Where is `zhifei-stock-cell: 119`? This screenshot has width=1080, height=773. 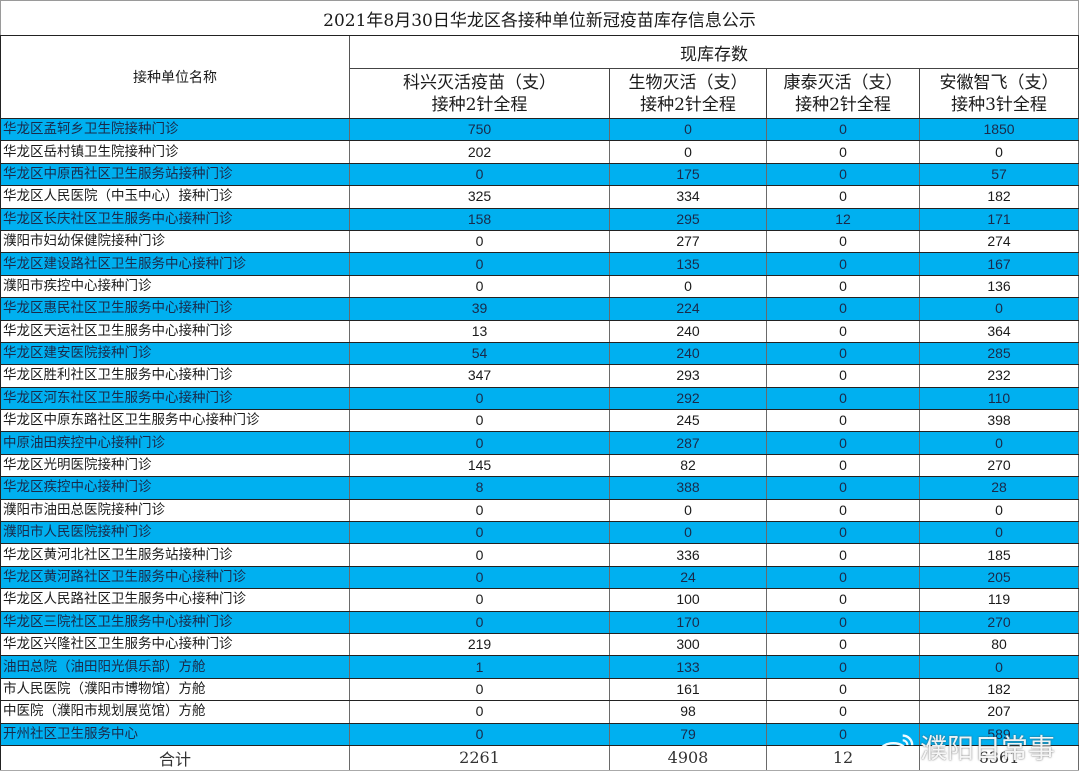 zhifei-stock-cell: 119 is located at coordinates (999, 600).